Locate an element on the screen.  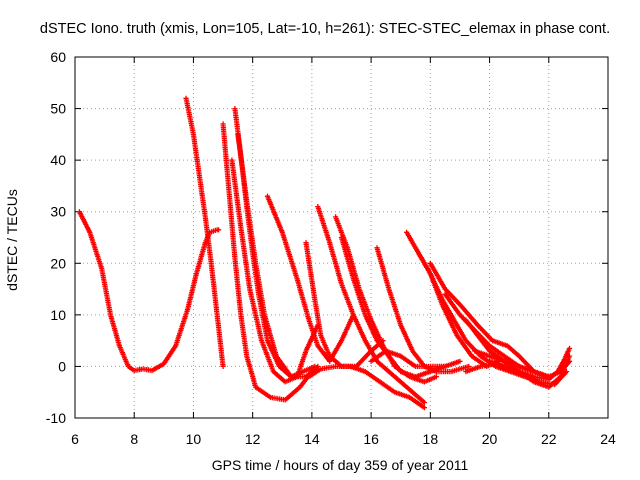
x-tick-label: 10 is located at coordinates (194, 439).